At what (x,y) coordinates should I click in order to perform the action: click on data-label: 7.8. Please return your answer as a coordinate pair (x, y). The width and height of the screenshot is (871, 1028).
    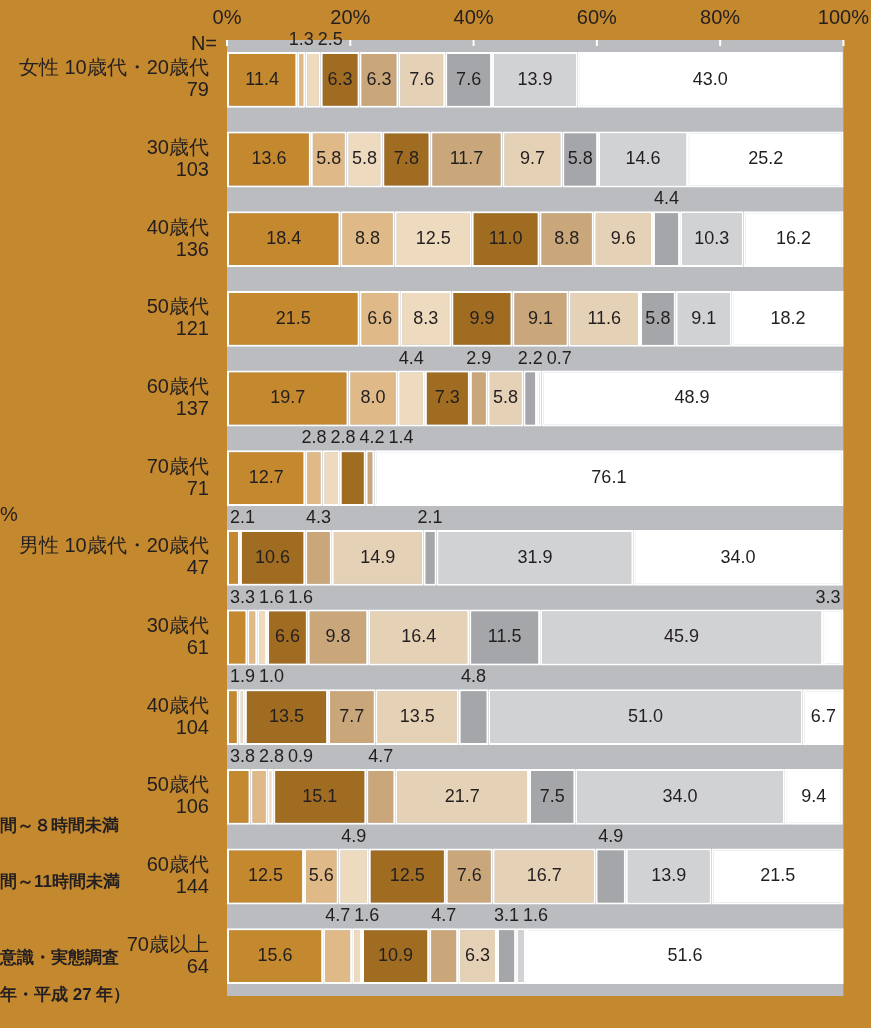
    Looking at the image, I should click on (406, 158).